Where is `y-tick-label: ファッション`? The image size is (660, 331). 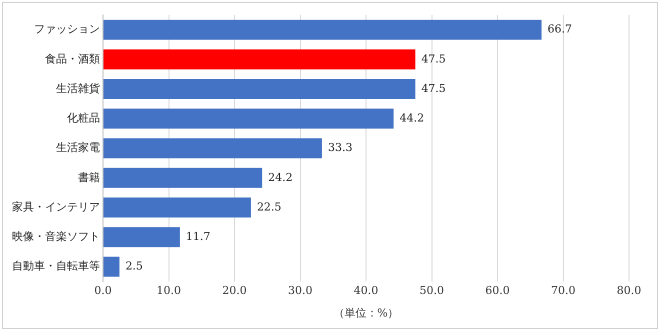
y-tick-label: ファッション is located at coordinates (67, 29).